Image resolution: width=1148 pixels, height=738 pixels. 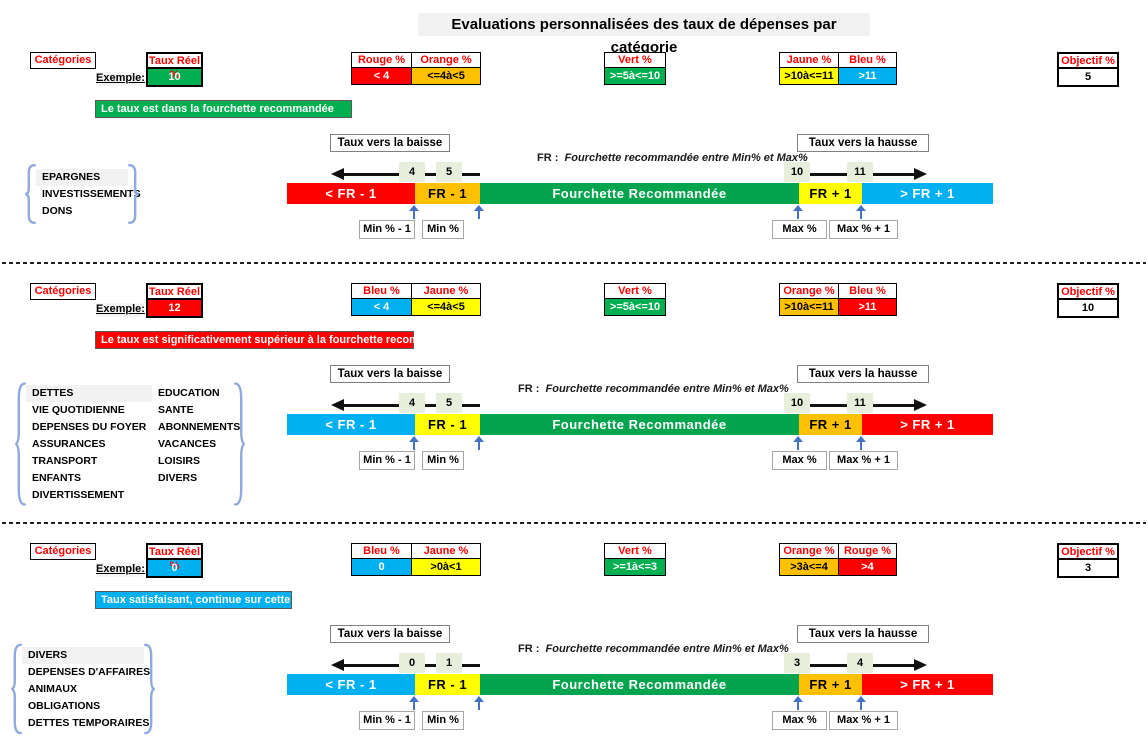 I want to click on threshold-pair-low: Bleu % 0 Jaune % >0à<1, so click(x=416, y=559).